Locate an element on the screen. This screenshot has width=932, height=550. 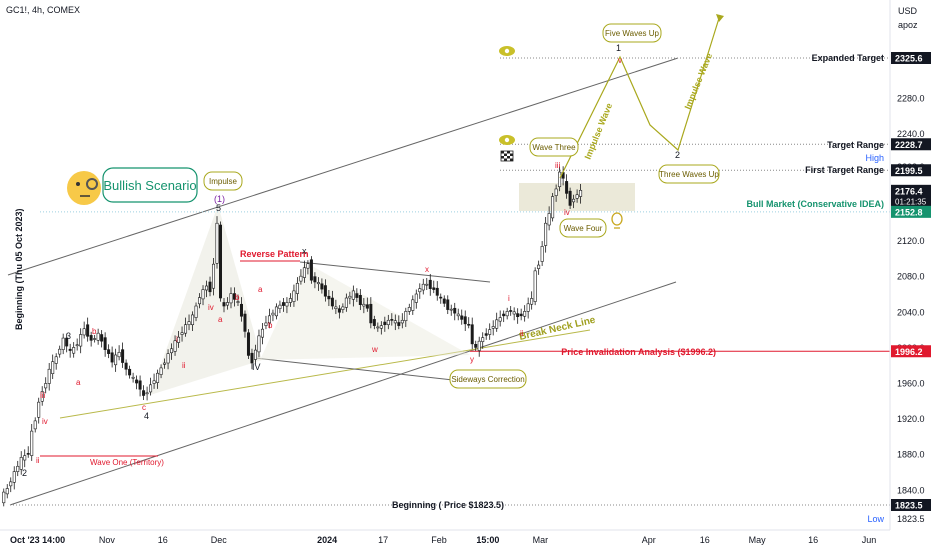
wave-2-mark: 2 is located at coordinates (24, 473).